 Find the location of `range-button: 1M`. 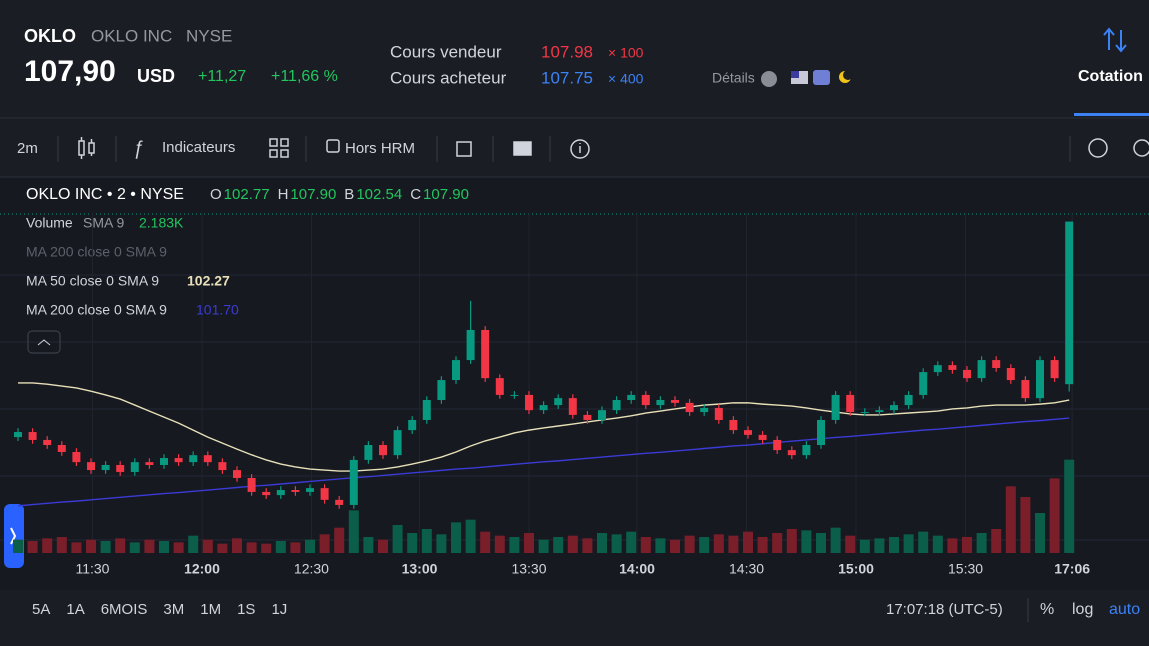

range-button: 1M is located at coordinates (210, 609).